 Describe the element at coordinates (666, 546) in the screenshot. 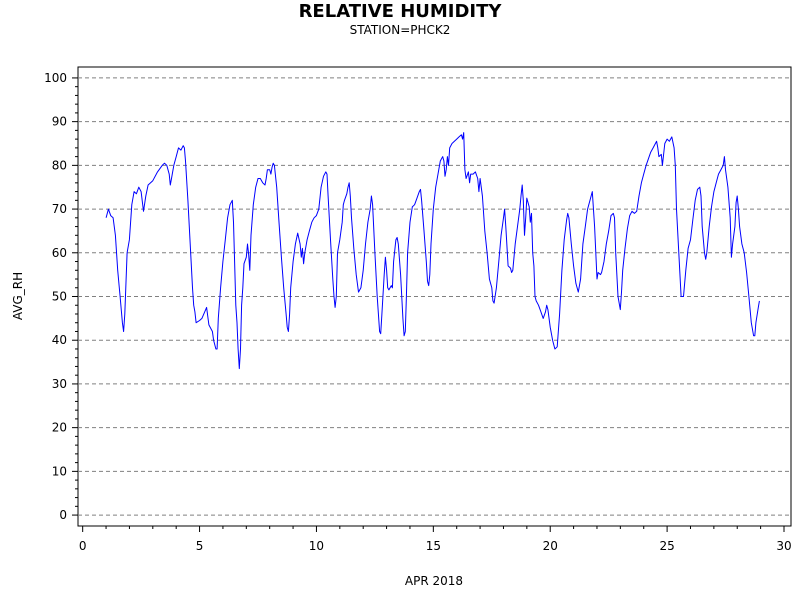

I see `x-tick-label: 25` at that location.